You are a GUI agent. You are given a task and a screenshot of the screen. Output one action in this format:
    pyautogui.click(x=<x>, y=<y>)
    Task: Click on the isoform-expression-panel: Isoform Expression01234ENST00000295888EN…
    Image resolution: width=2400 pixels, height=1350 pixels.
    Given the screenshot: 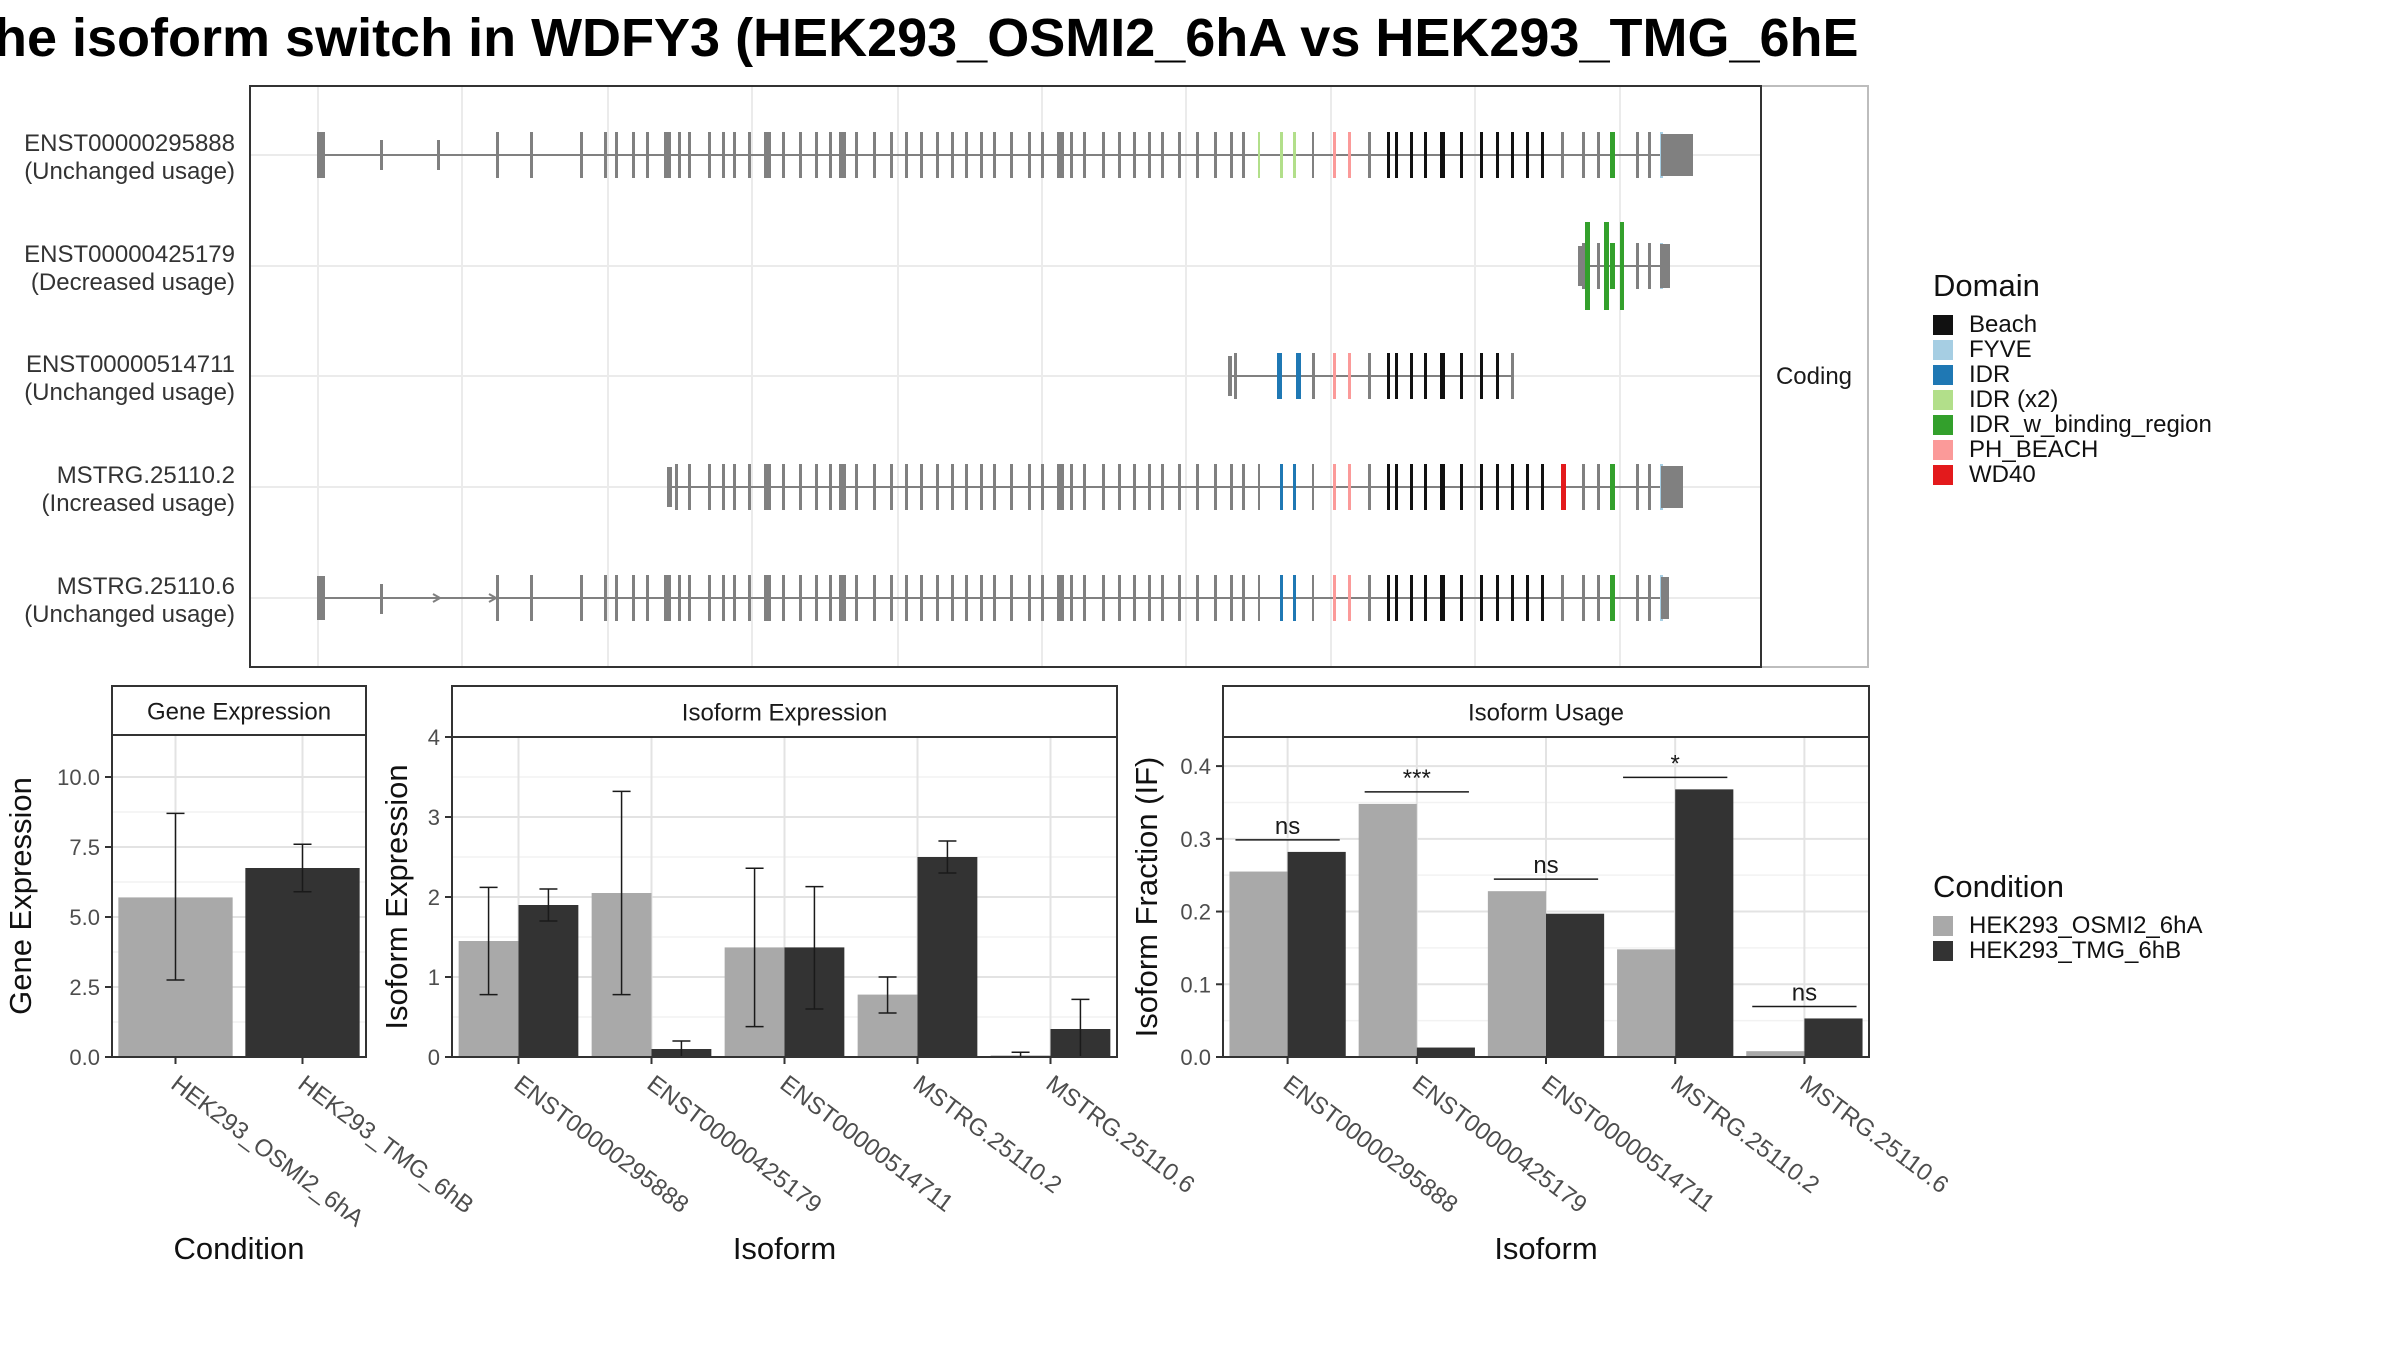 What is the action you would take?
    pyautogui.click(x=789, y=975)
    